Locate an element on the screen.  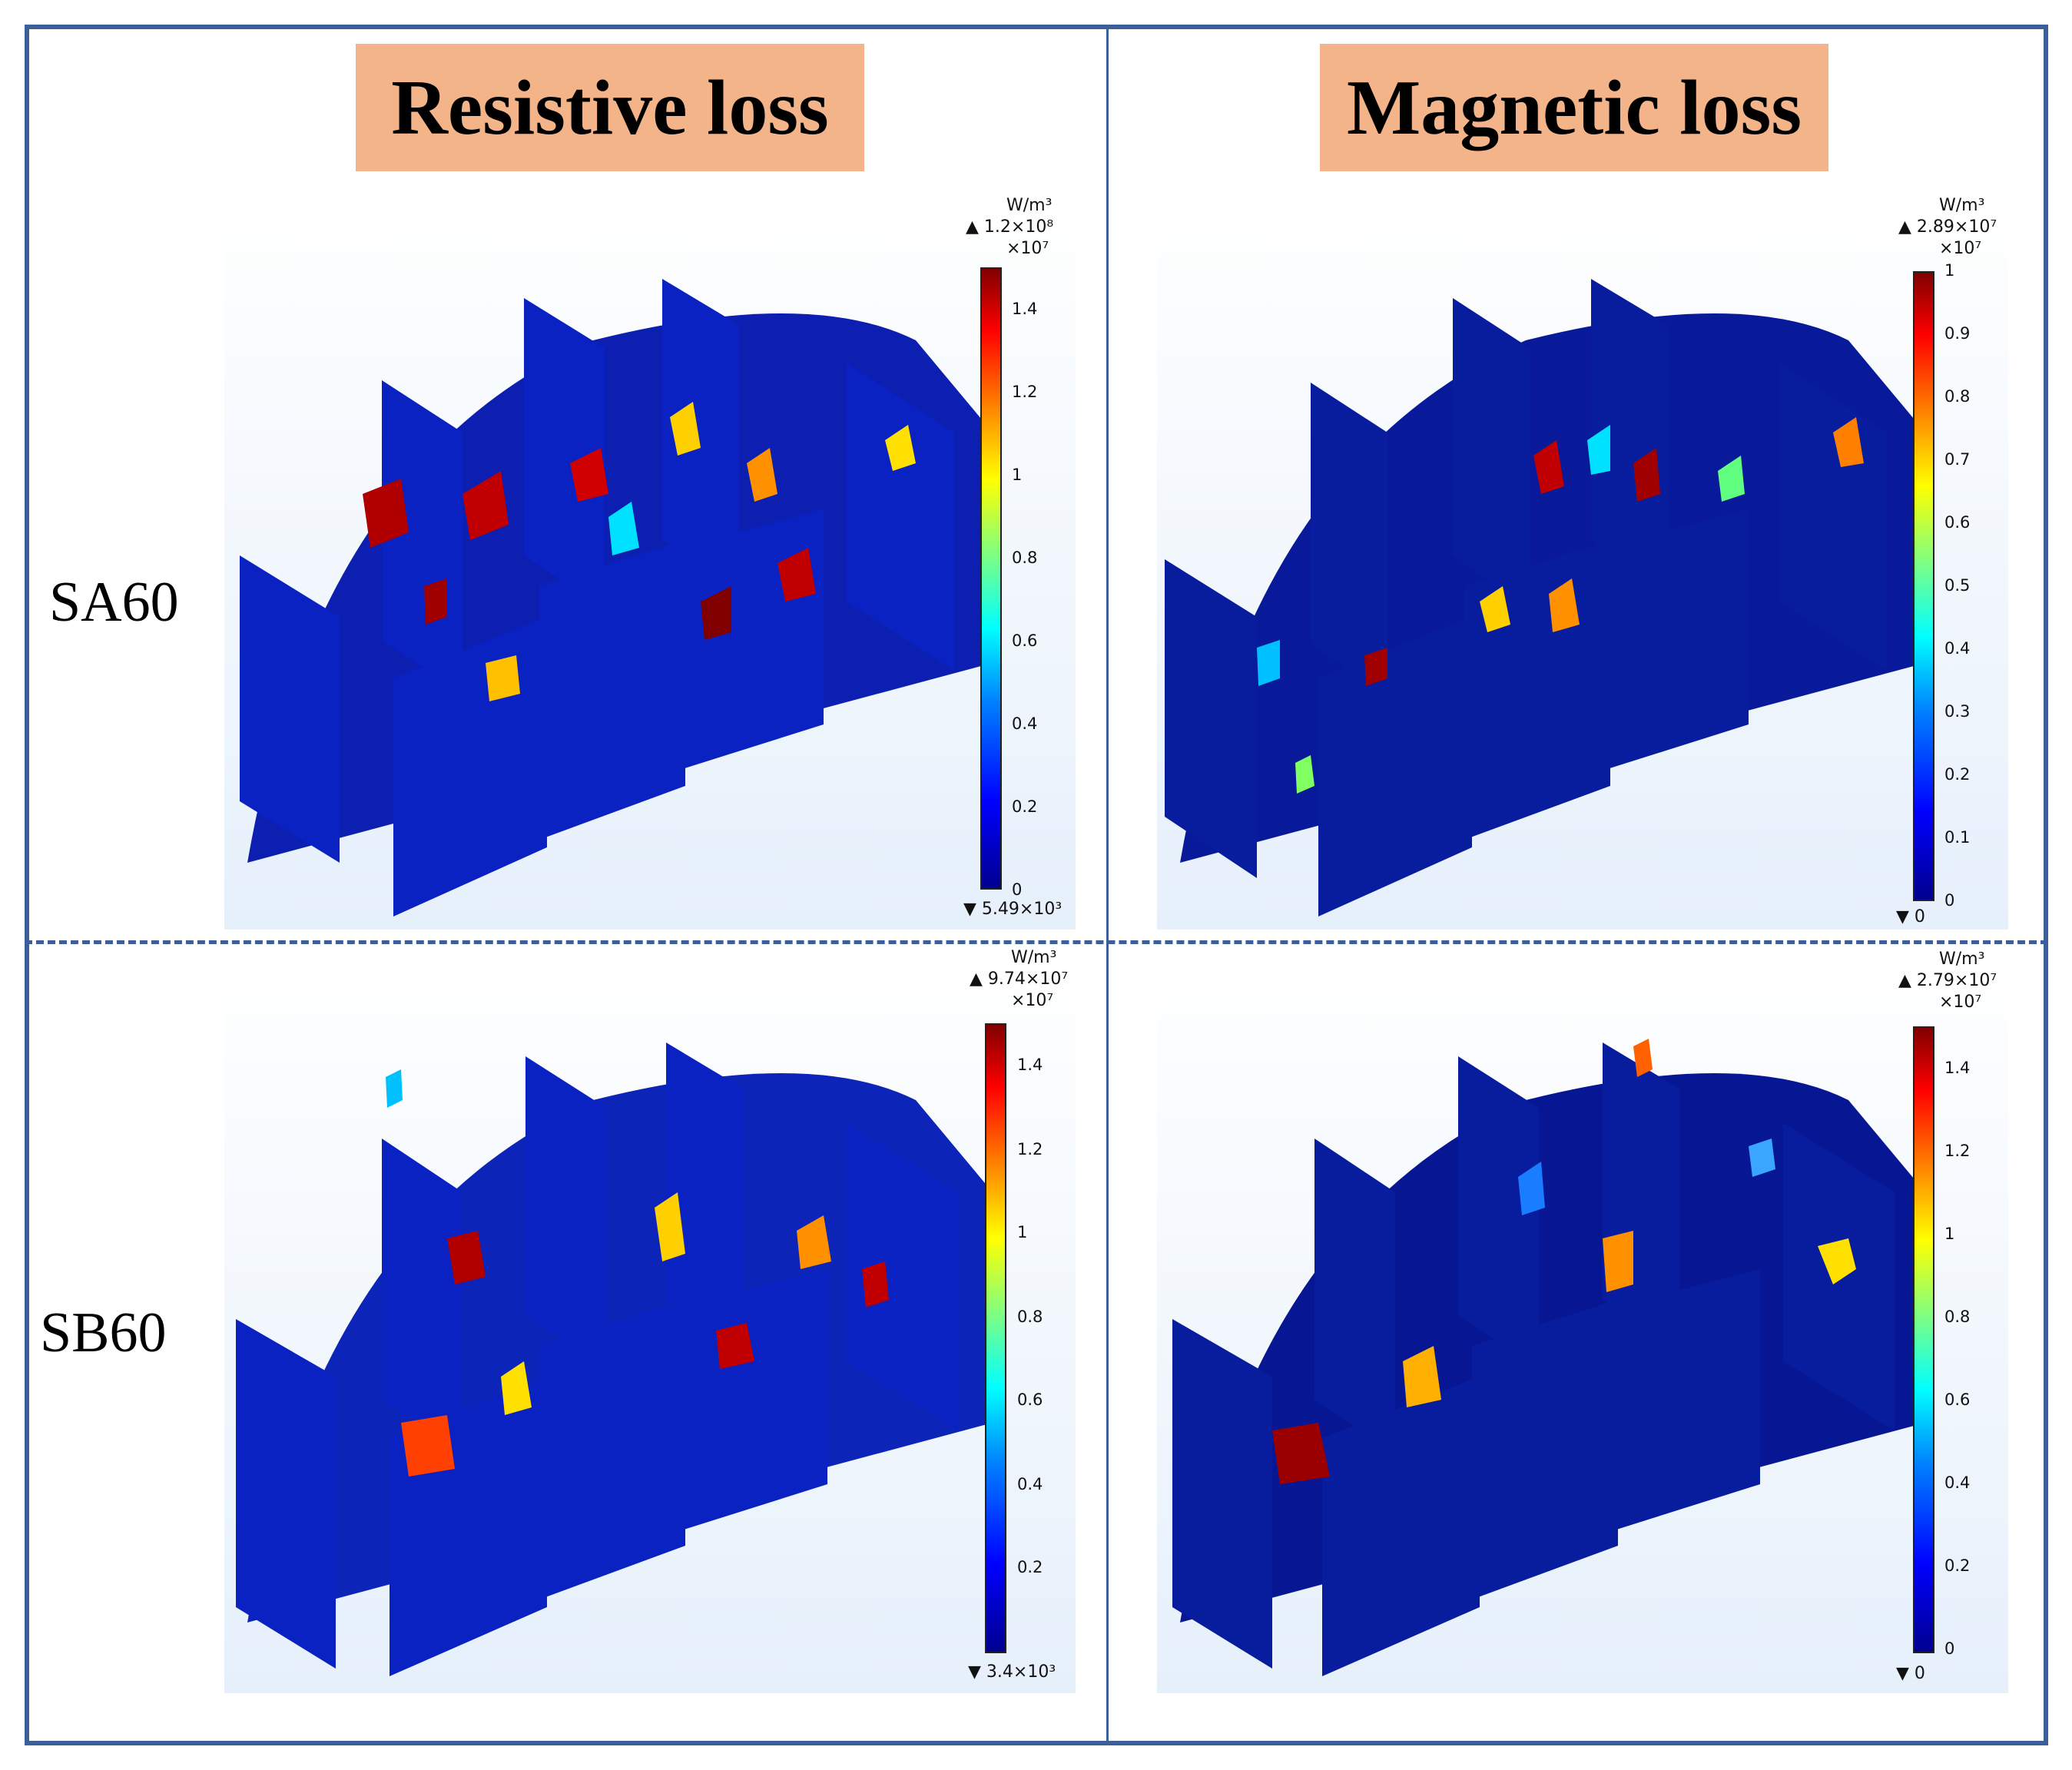
colorbar-min: ▼ 3.4×10³ is located at coordinates (1012, 1672).